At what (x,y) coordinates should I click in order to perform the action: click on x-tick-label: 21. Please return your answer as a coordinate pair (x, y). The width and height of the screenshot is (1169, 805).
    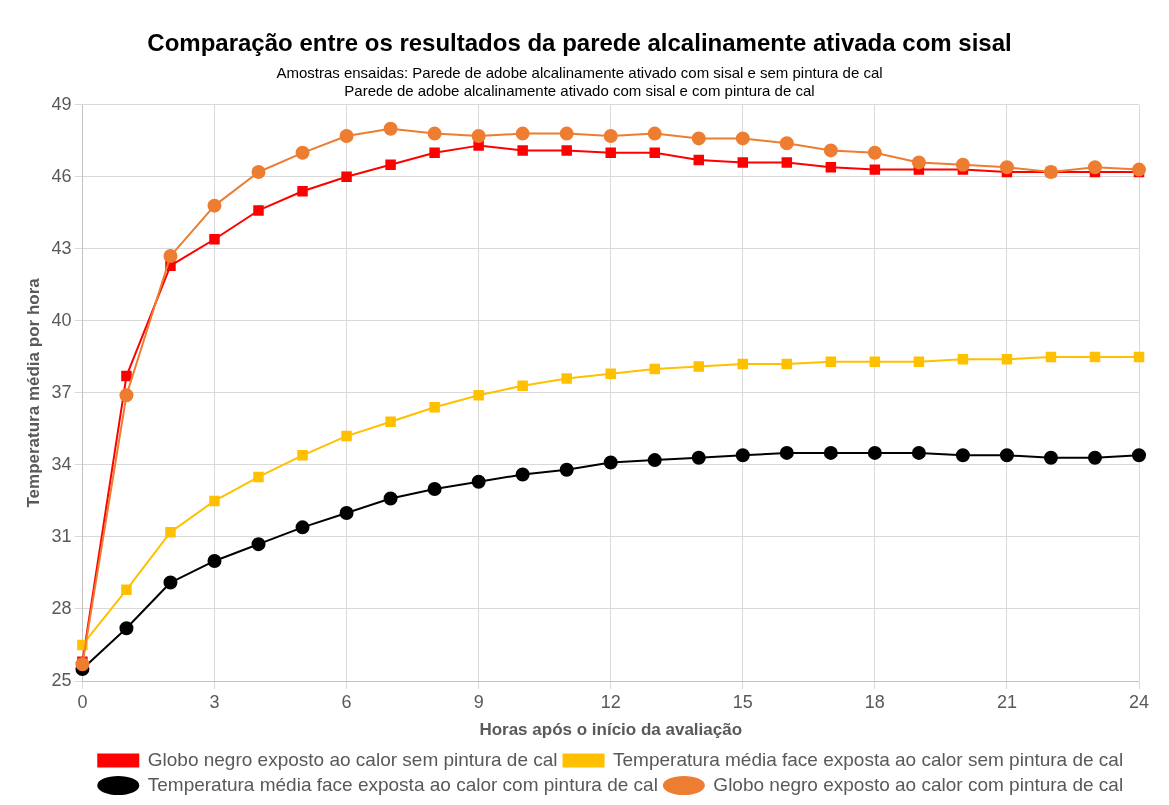
    Looking at the image, I should click on (1006, 701).